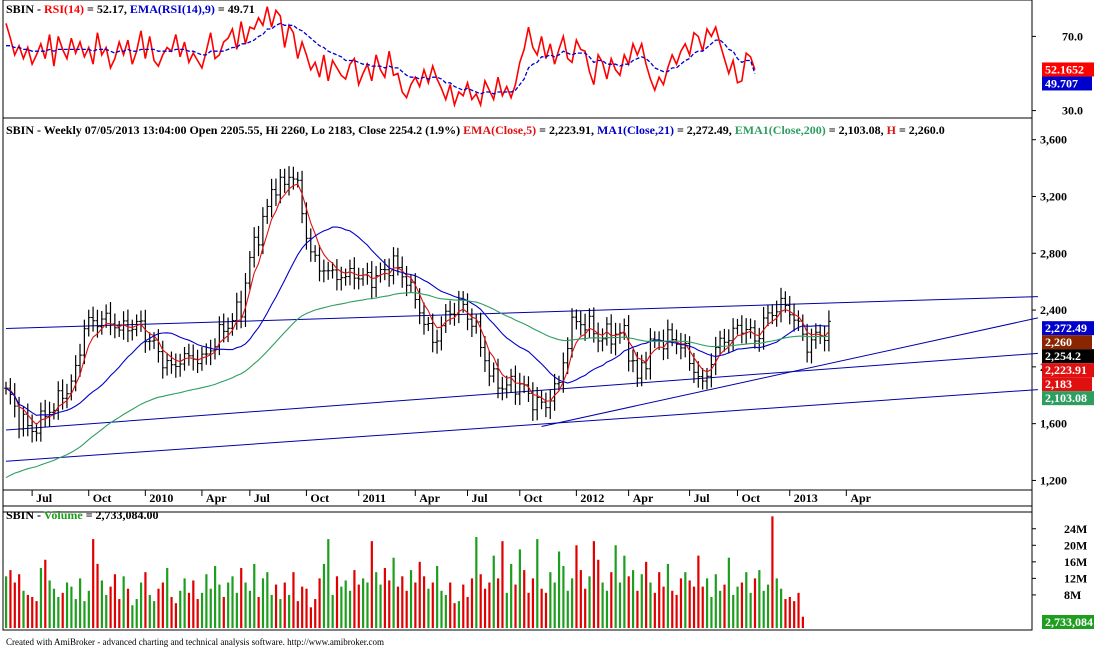 The image size is (1094, 648). Describe the element at coordinates (1053, 480) in the screenshot. I see `y-tick-label: 1,200` at that location.